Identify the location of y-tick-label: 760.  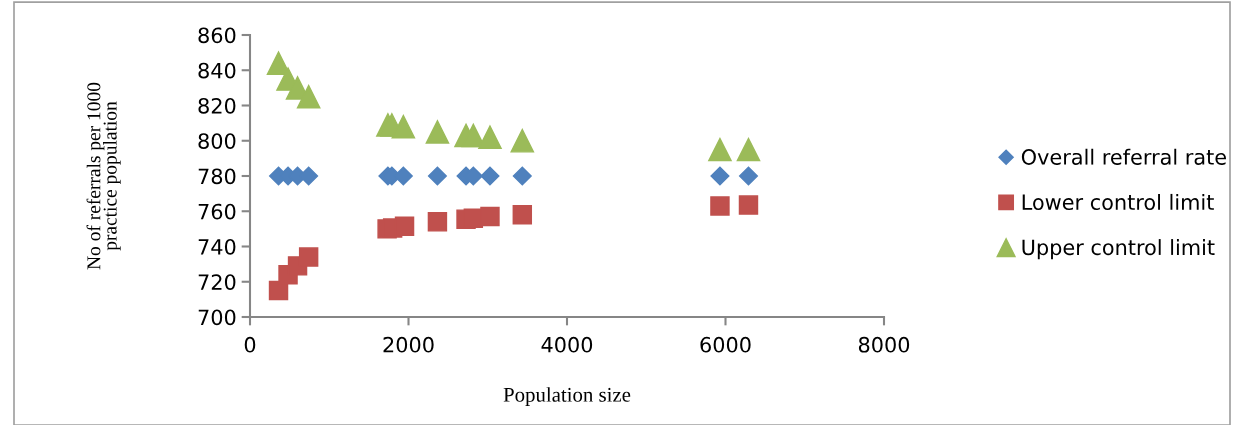
(217, 211).